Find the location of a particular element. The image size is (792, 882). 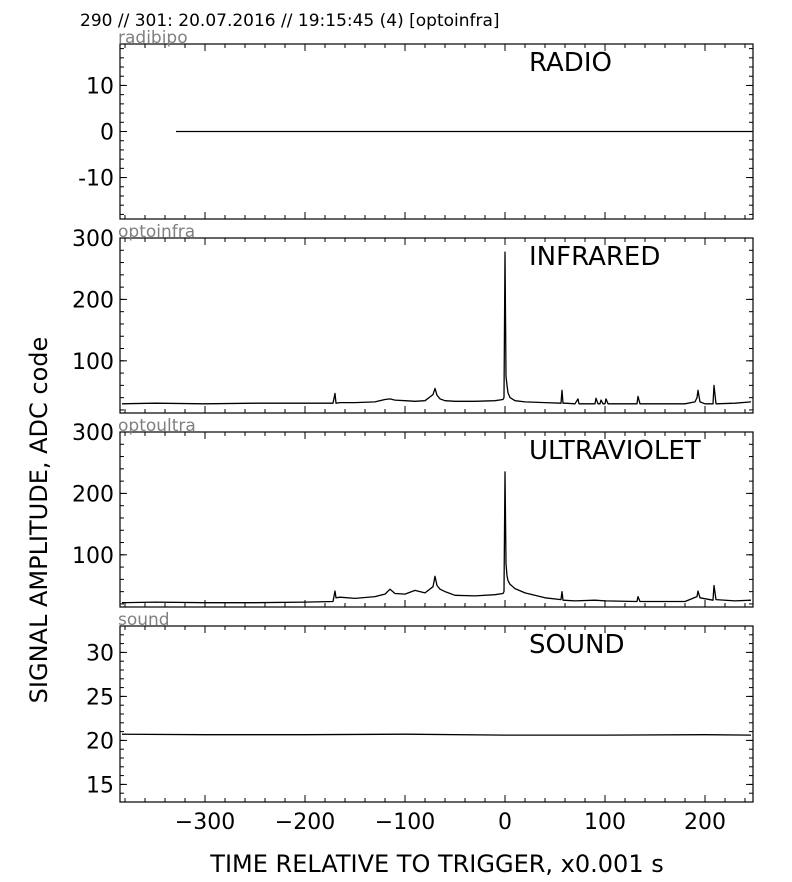

x-axis-label: TIME RELATIVE TO TRIGGER, x0.001 s is located at coordinates (436, 864).